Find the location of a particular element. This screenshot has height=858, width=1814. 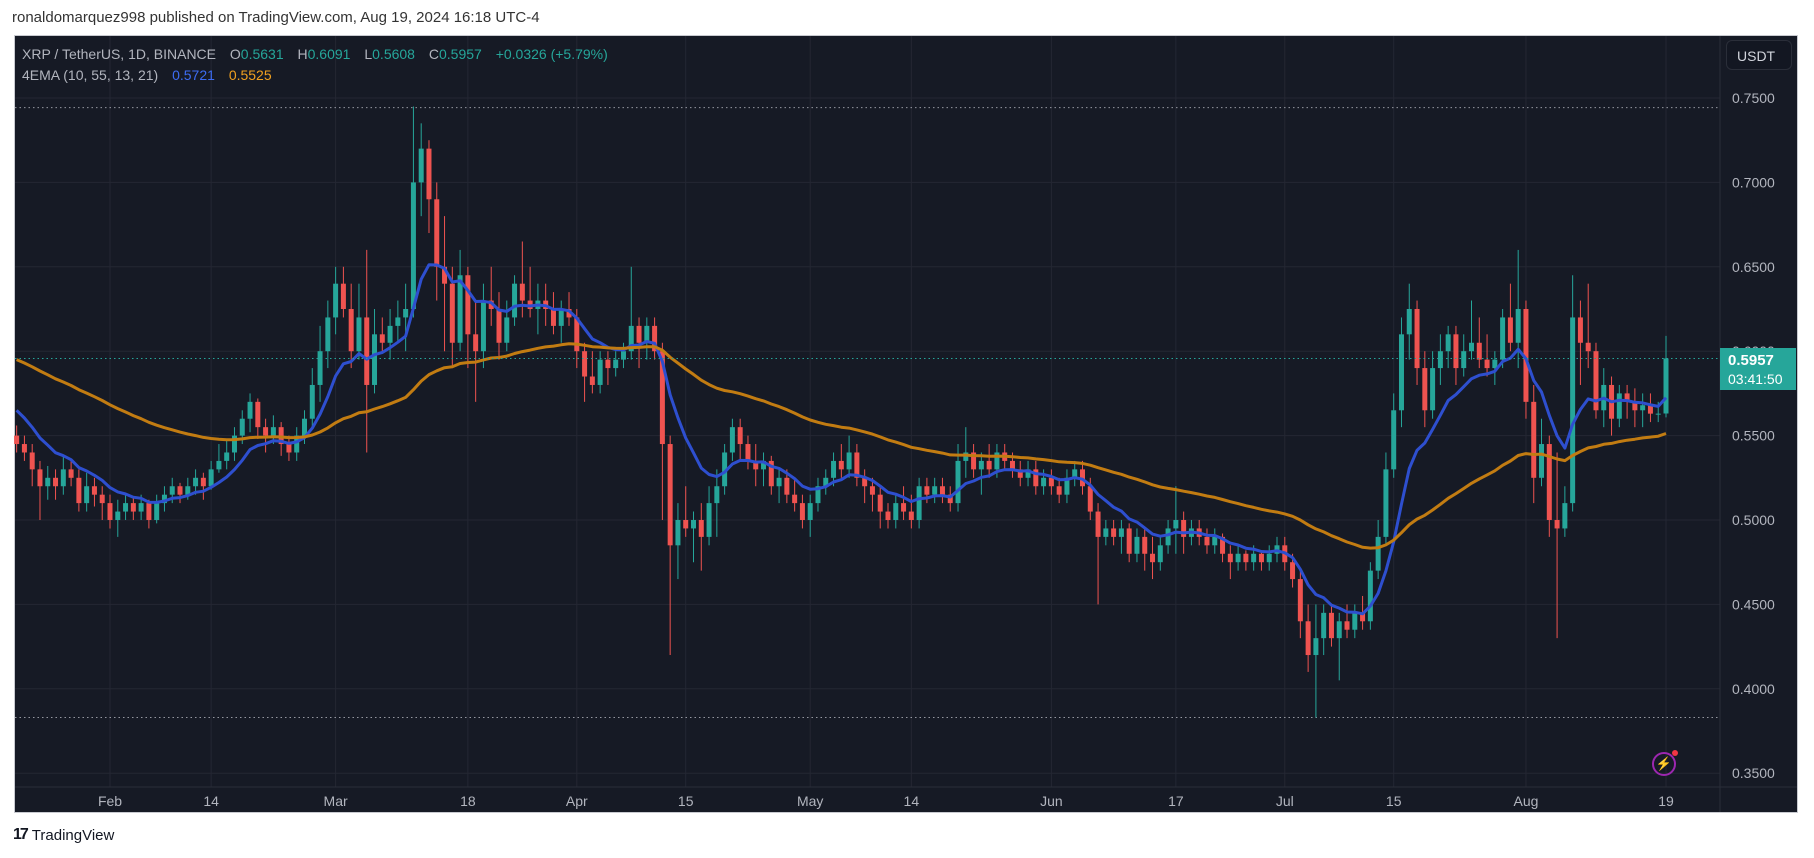

time-tick-label: Aug is located at coordinates (1525, 801).